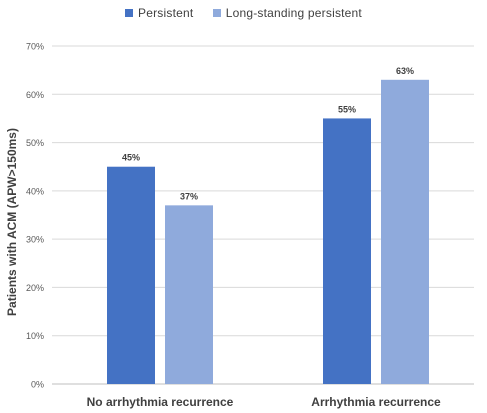 The height and width of the screenshot is (413, 487). I want to click on legend-swatch-long-standing-persistent, so click(216, 13).